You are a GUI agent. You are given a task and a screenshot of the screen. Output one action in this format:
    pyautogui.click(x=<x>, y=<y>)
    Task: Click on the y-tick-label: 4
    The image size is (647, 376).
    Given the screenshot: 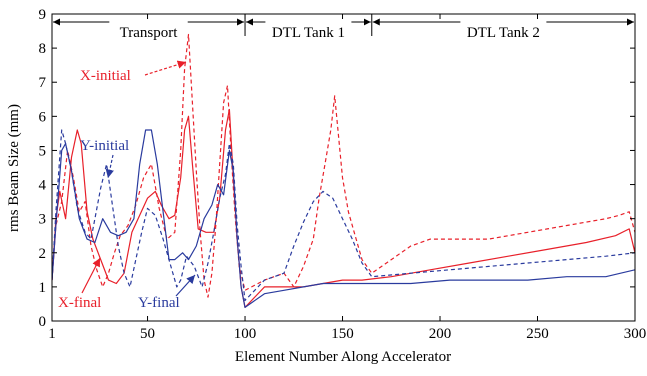 What is the action you would take?
    pyautogui.click(x=43, y=186)
    